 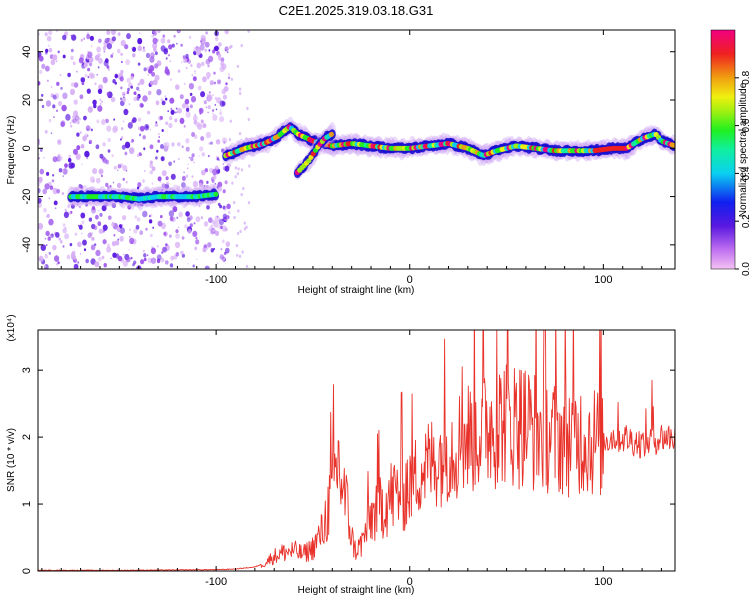 What do you see at coordinates (27, 197) in the screenshot?
I see `spectrogram-ytick-label: -20` at bounding box center [27, 197].